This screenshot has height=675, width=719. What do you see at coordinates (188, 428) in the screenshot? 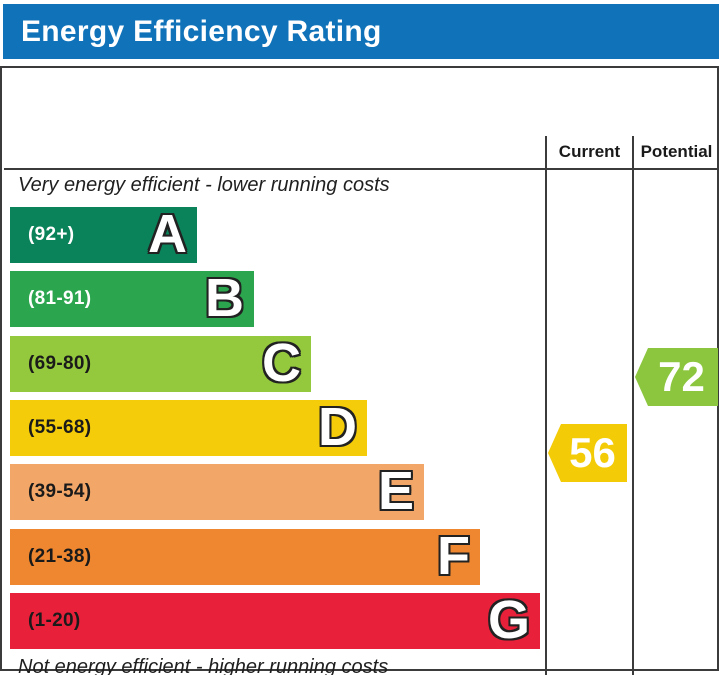
I see `band-bar-d: (55-68) D` at bounding box center [188, 428].